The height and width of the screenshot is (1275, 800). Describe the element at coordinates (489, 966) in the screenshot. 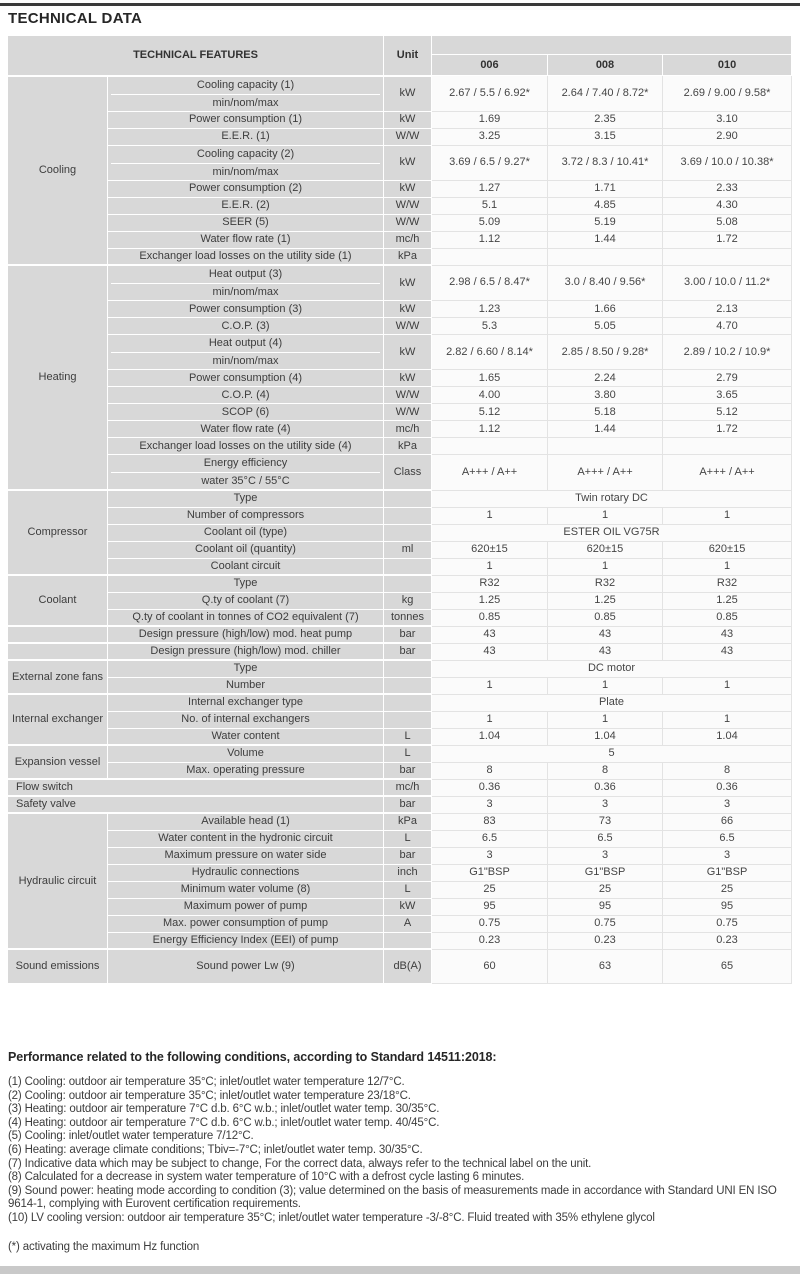

I see `value-cell: 60` at that location.